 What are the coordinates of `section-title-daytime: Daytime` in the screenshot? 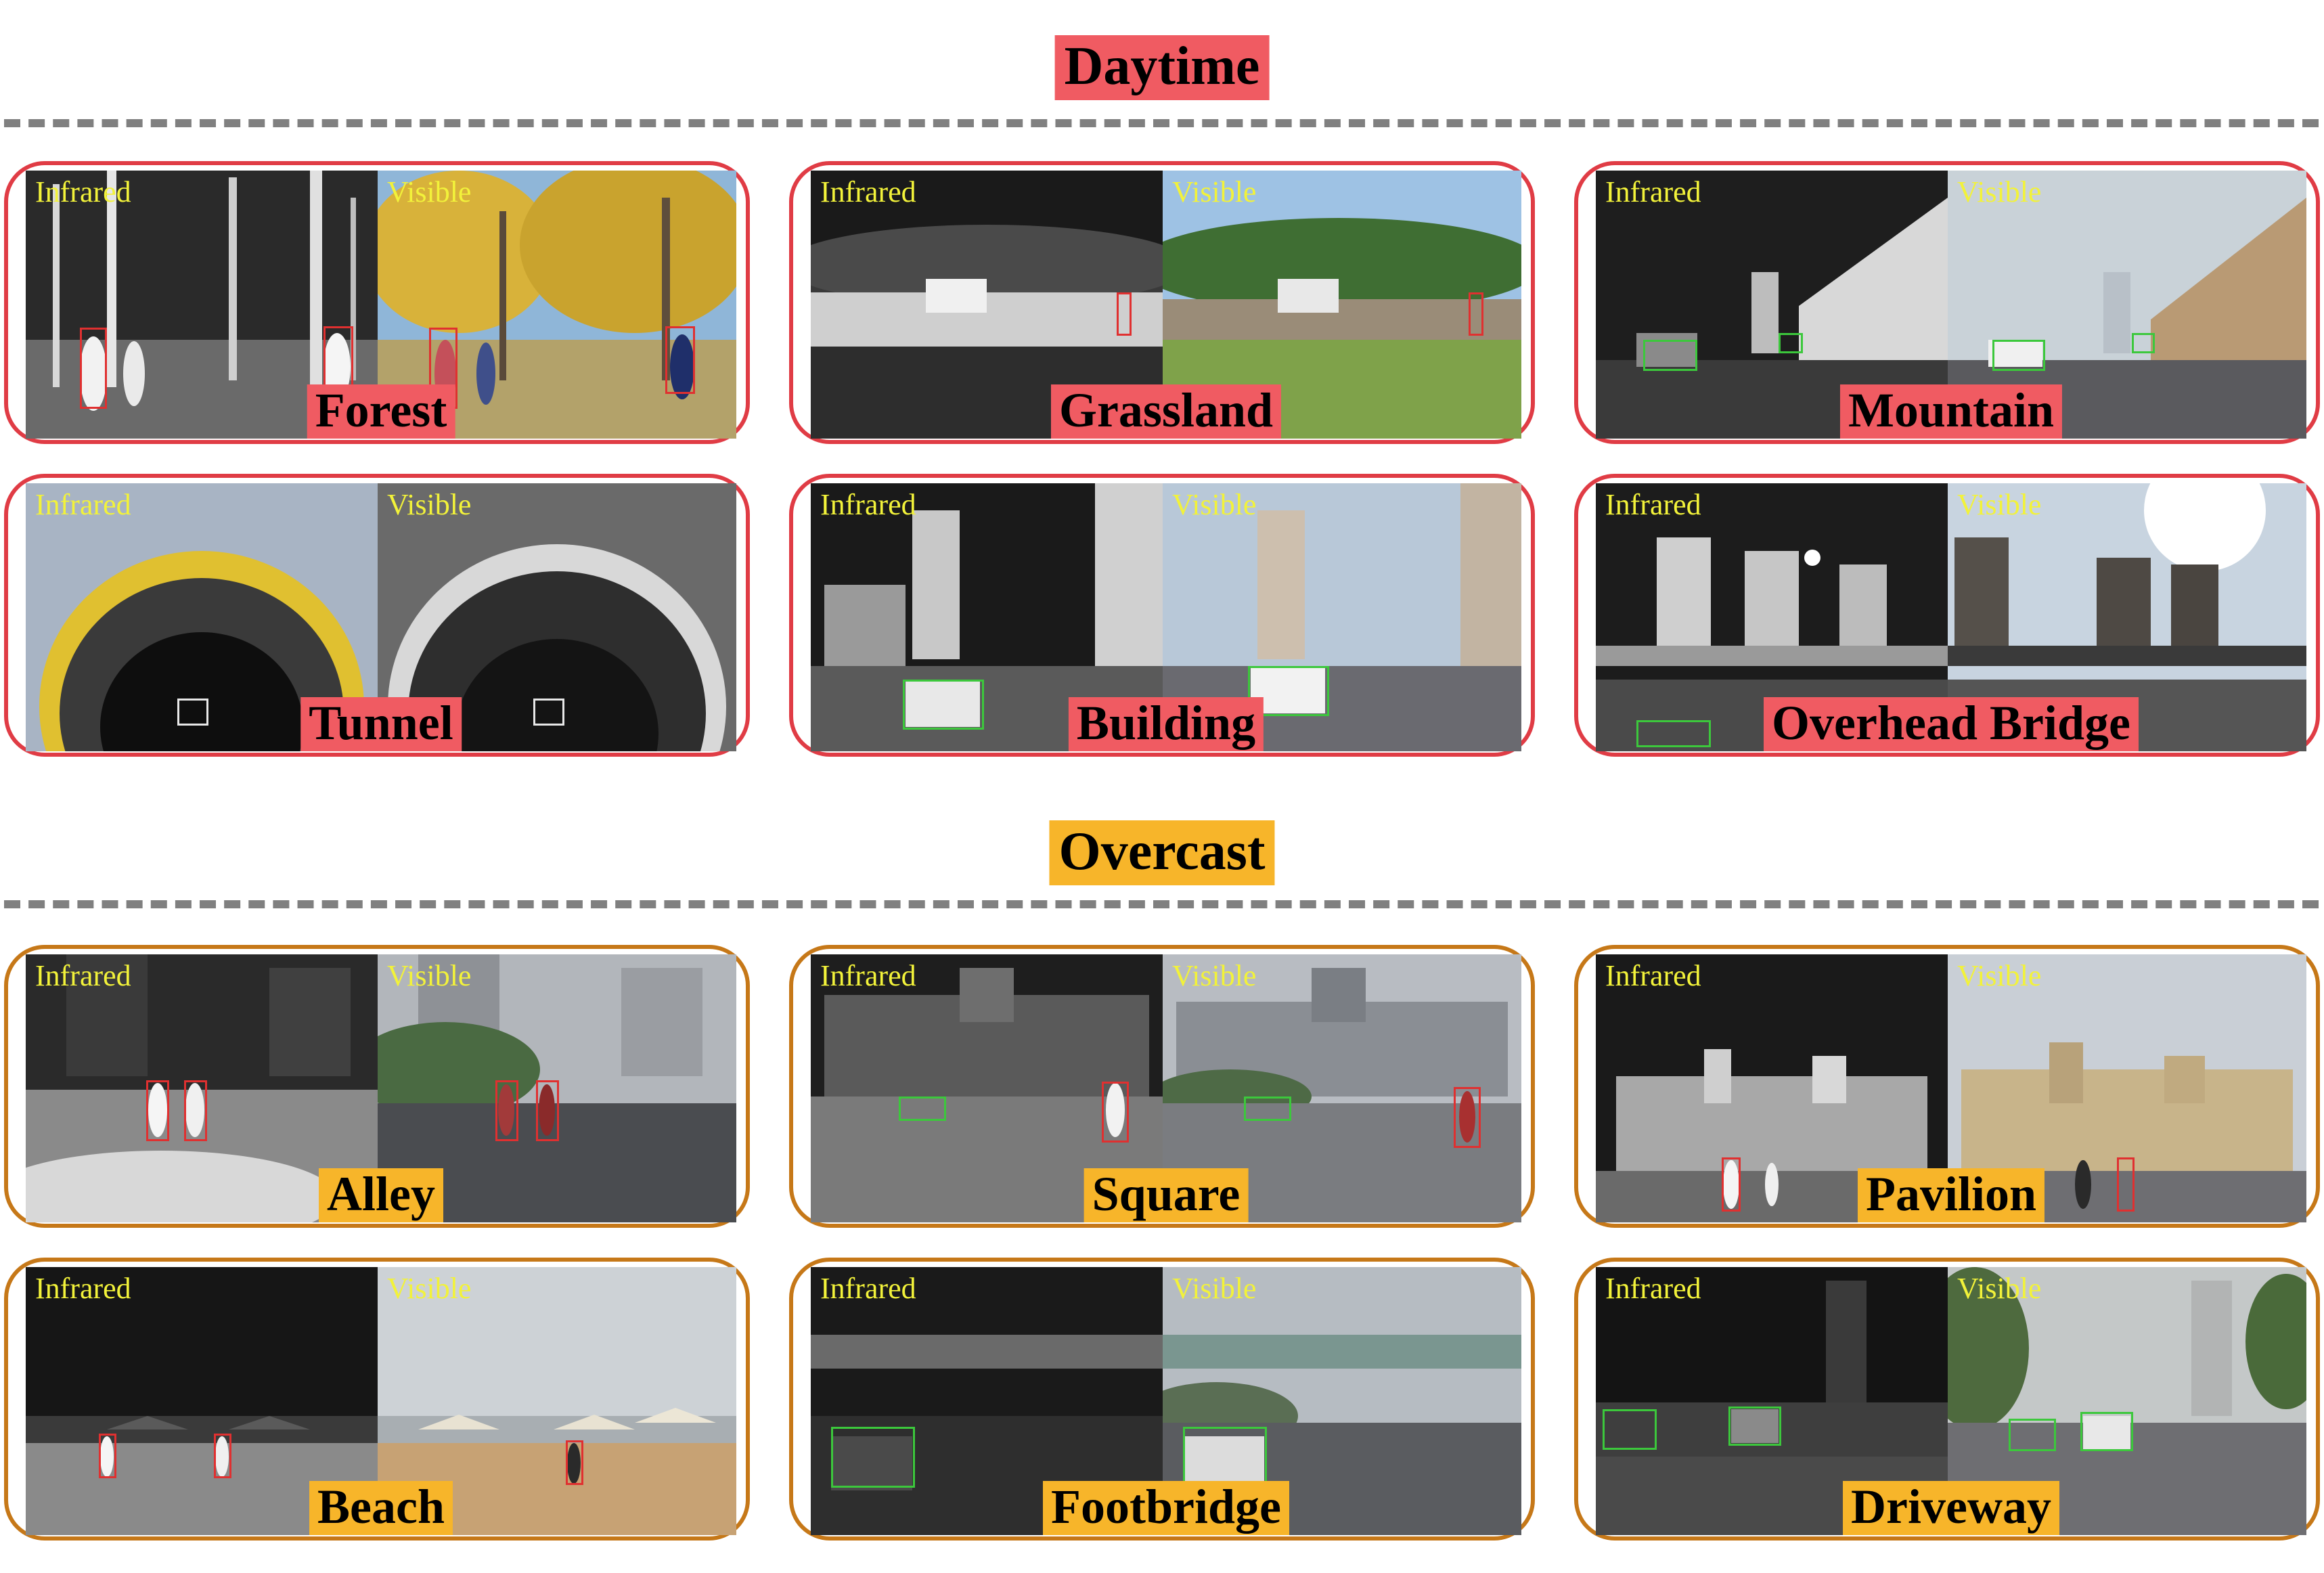 It's located at (1162, 67).